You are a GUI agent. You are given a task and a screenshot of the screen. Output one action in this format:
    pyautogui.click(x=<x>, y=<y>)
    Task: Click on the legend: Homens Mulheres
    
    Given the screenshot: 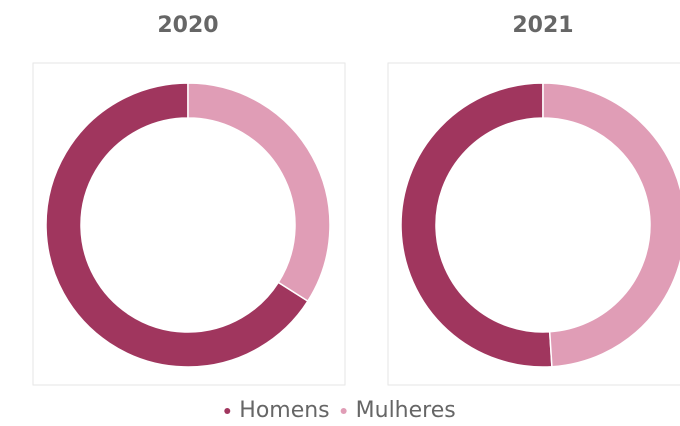 What is the action you would take?
    pyautogui.click(x=340, y=410)
    